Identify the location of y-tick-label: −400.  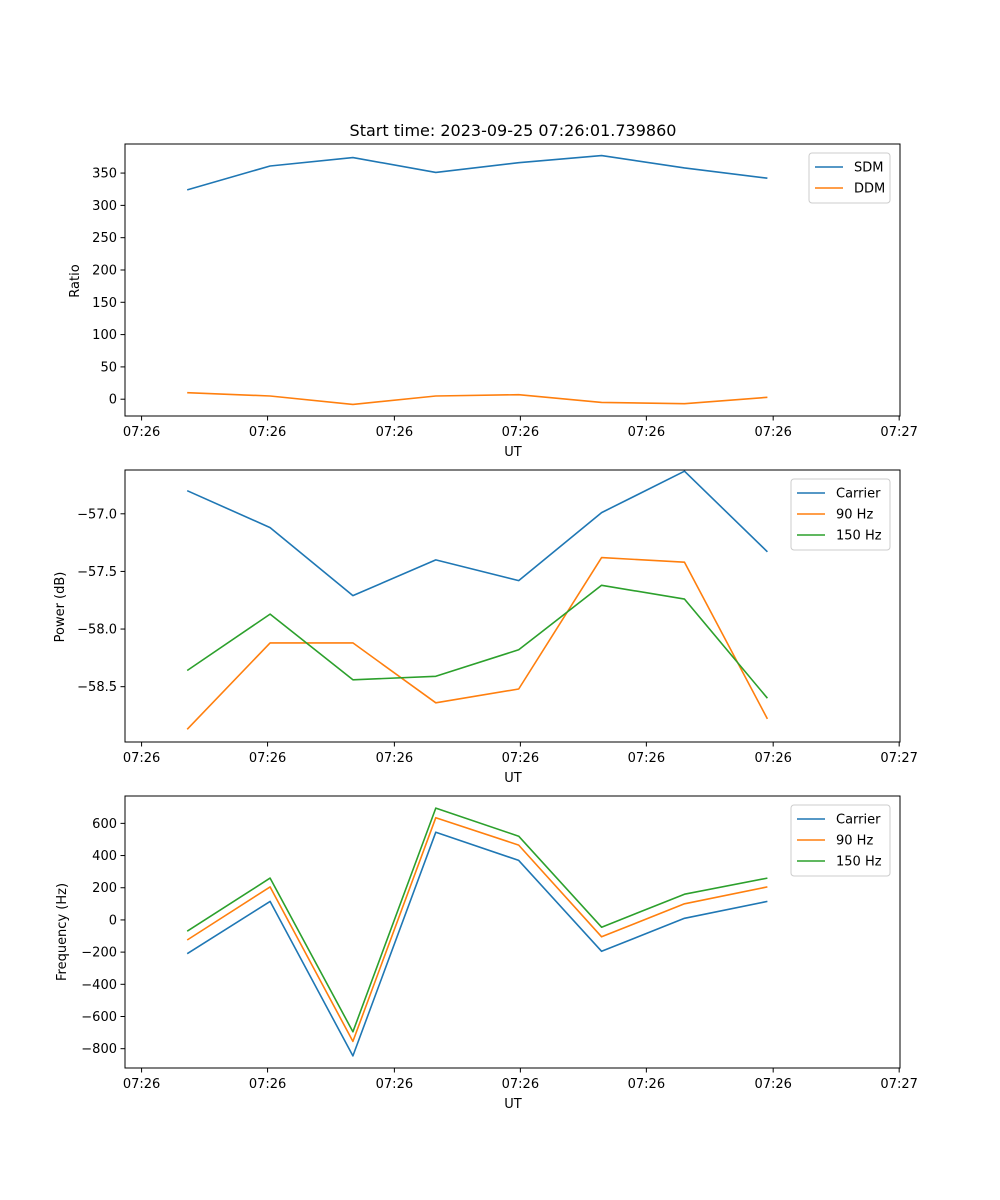
(99, 985).